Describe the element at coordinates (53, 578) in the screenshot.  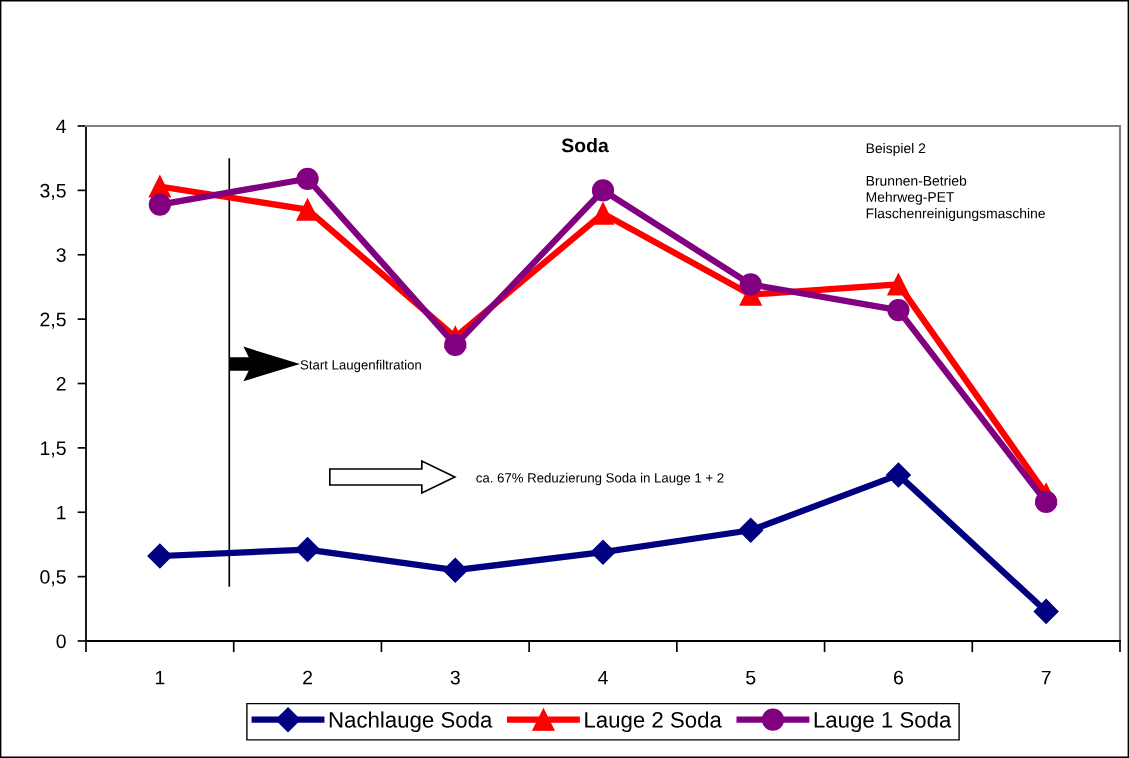
I see `y-tick-label: 0,5` at that location.